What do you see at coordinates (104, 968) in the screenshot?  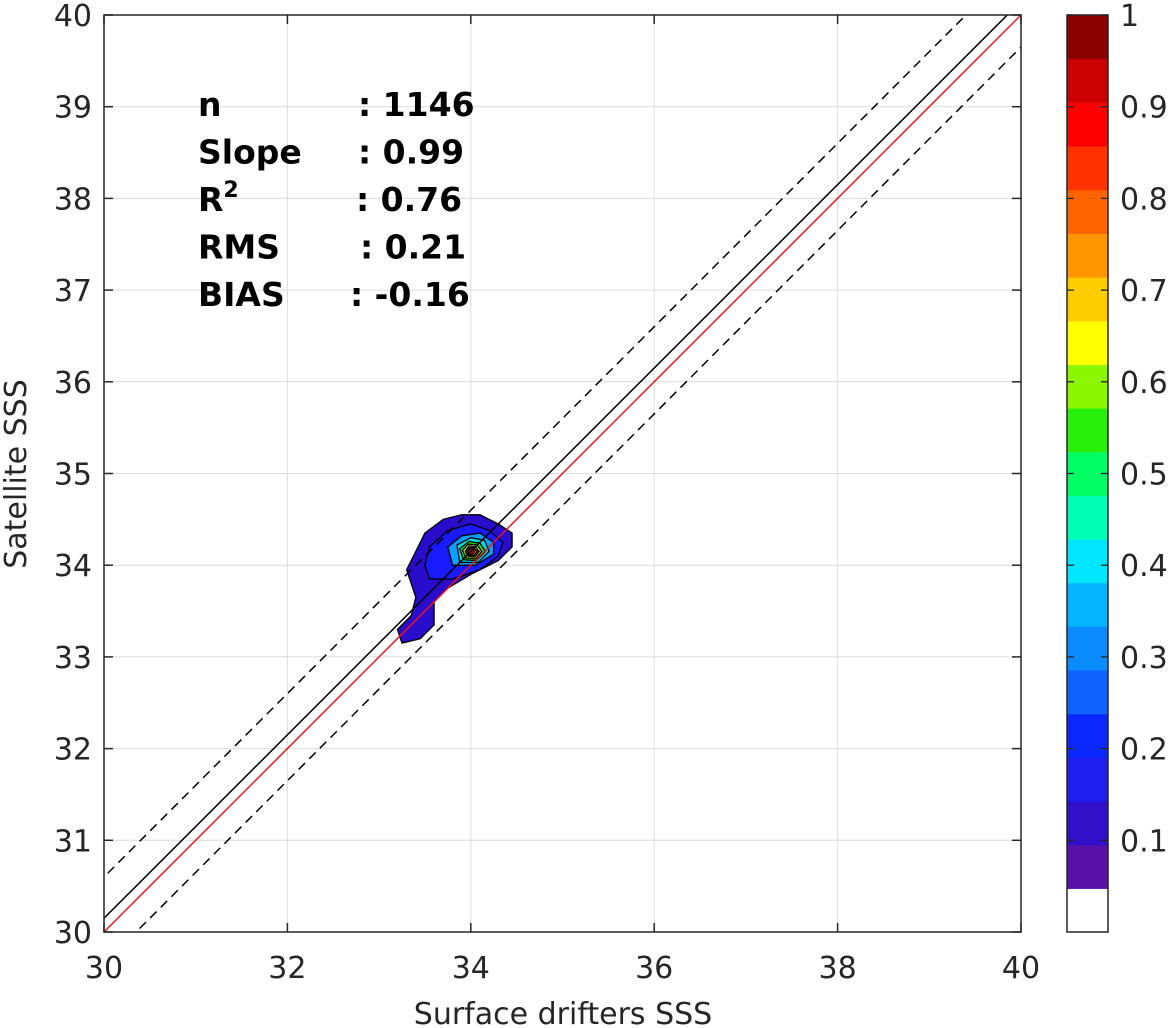 I see `x-tick-label-30: 30` at bounding box center [104, 968].